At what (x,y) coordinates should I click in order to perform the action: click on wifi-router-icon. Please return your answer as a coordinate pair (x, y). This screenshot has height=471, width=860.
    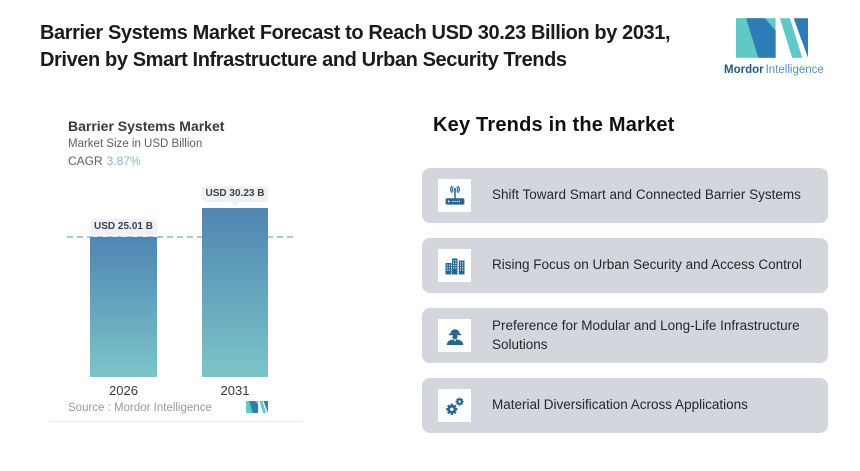
    Looking at the image, I should click on (454, 195).